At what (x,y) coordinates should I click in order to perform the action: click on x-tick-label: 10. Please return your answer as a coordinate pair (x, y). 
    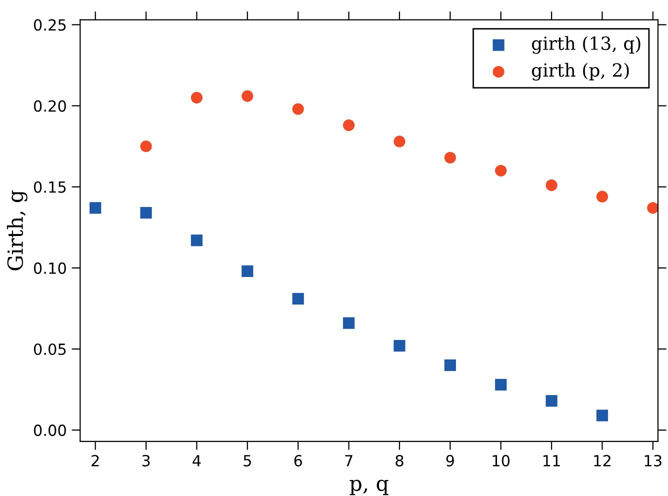
    Looking at the image, I should click on (501, 460).